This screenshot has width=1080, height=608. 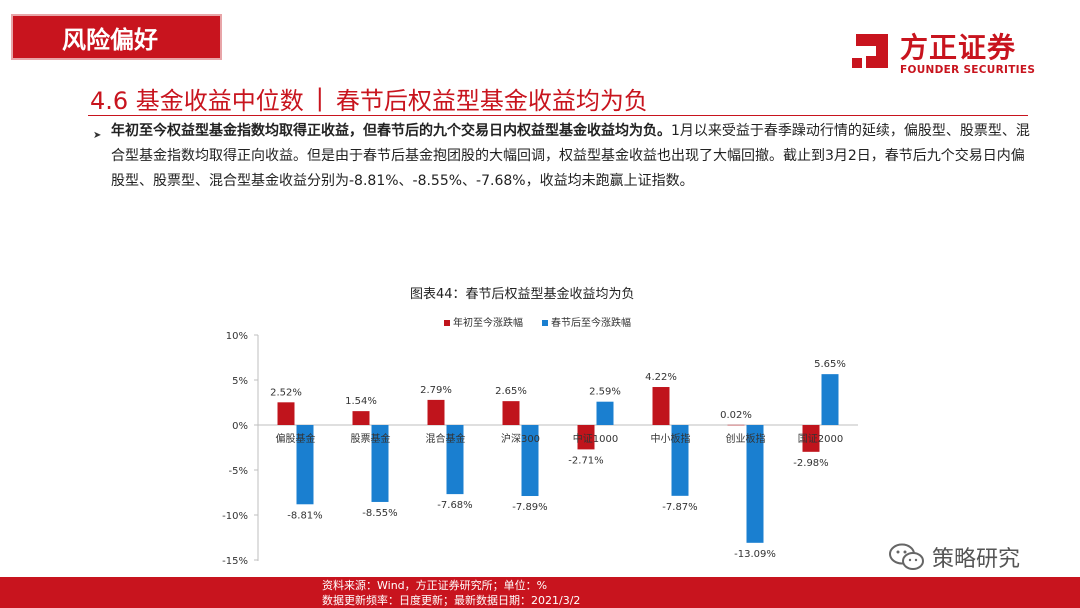 What do you see at coordinates (746, 438) in the screenshot?
I see `x-tick-label: 创业板指` at bounding box center [746, 438].